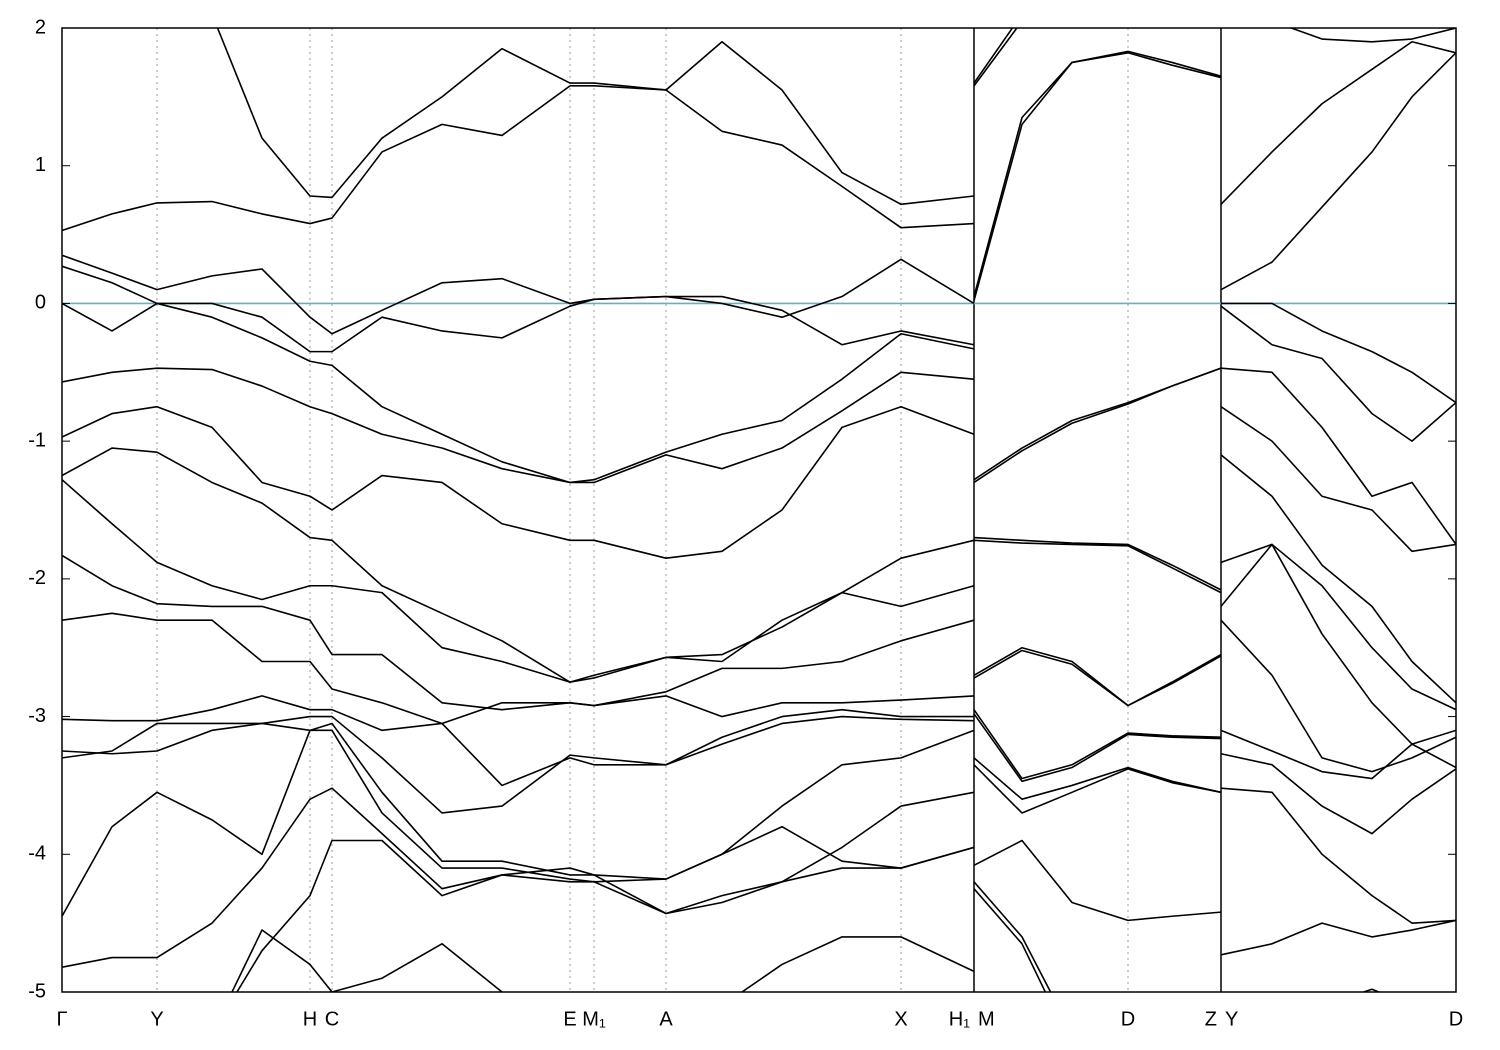 Image resolution: width=1500 pixels, height=1050 pixels. What do you see at coordinates (666, 1019) in the screenshot?
I see `x-tick-label: A` at bounding box center [666, 1019].